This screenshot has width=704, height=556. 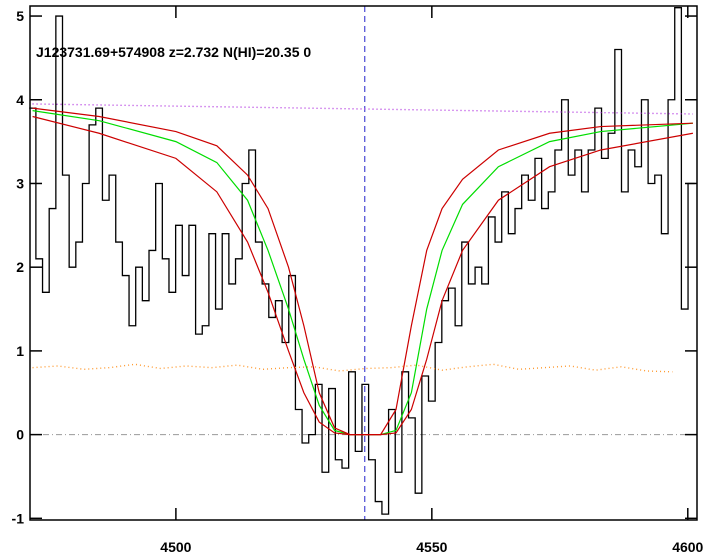 I want to click on x-tick-label: 4600, so click(x=687, y=547).